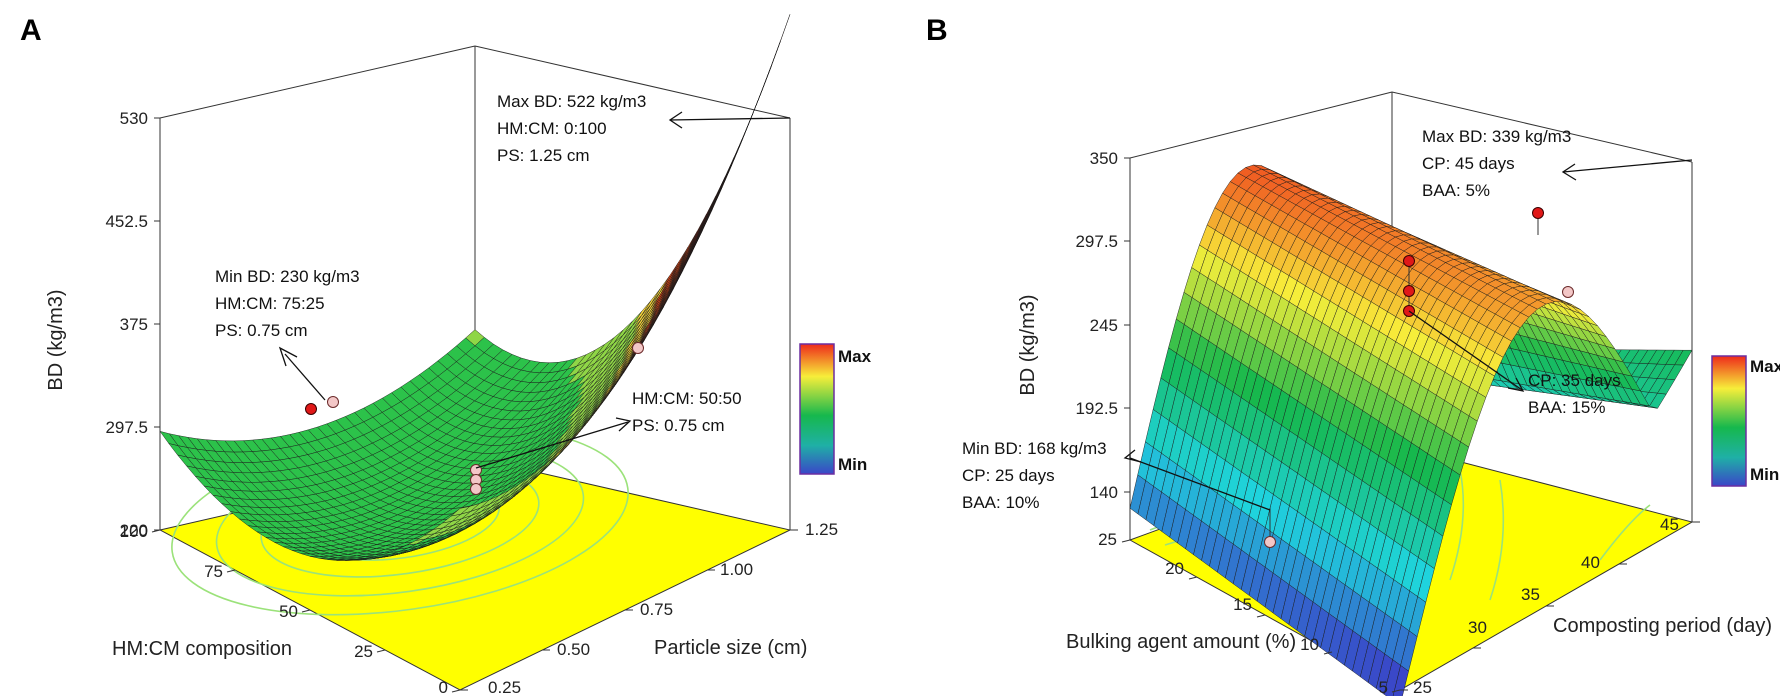  What do you see at coordinates (1181, 642) in the screenshot?
I see `b-x-axis-label: Bulking agent amount (%)` at bounding box center [1181, 642].